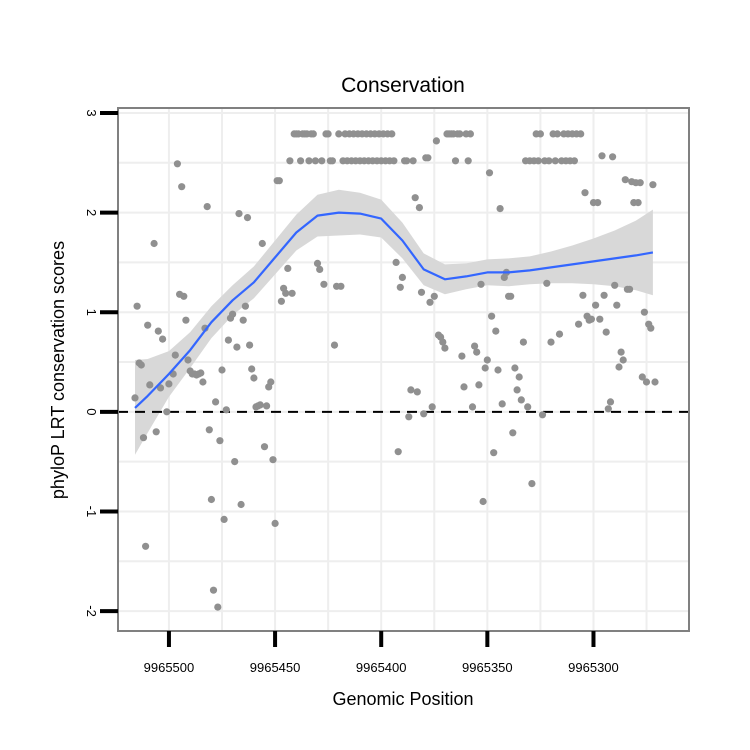 Image resolution: width=750 pixels, height=750 pixels. What do you see at coordinates (58, 370) in the screenshot?
I see `y-axis-label: phyloP LRT conservation scores` at bounding box center [58, 370].